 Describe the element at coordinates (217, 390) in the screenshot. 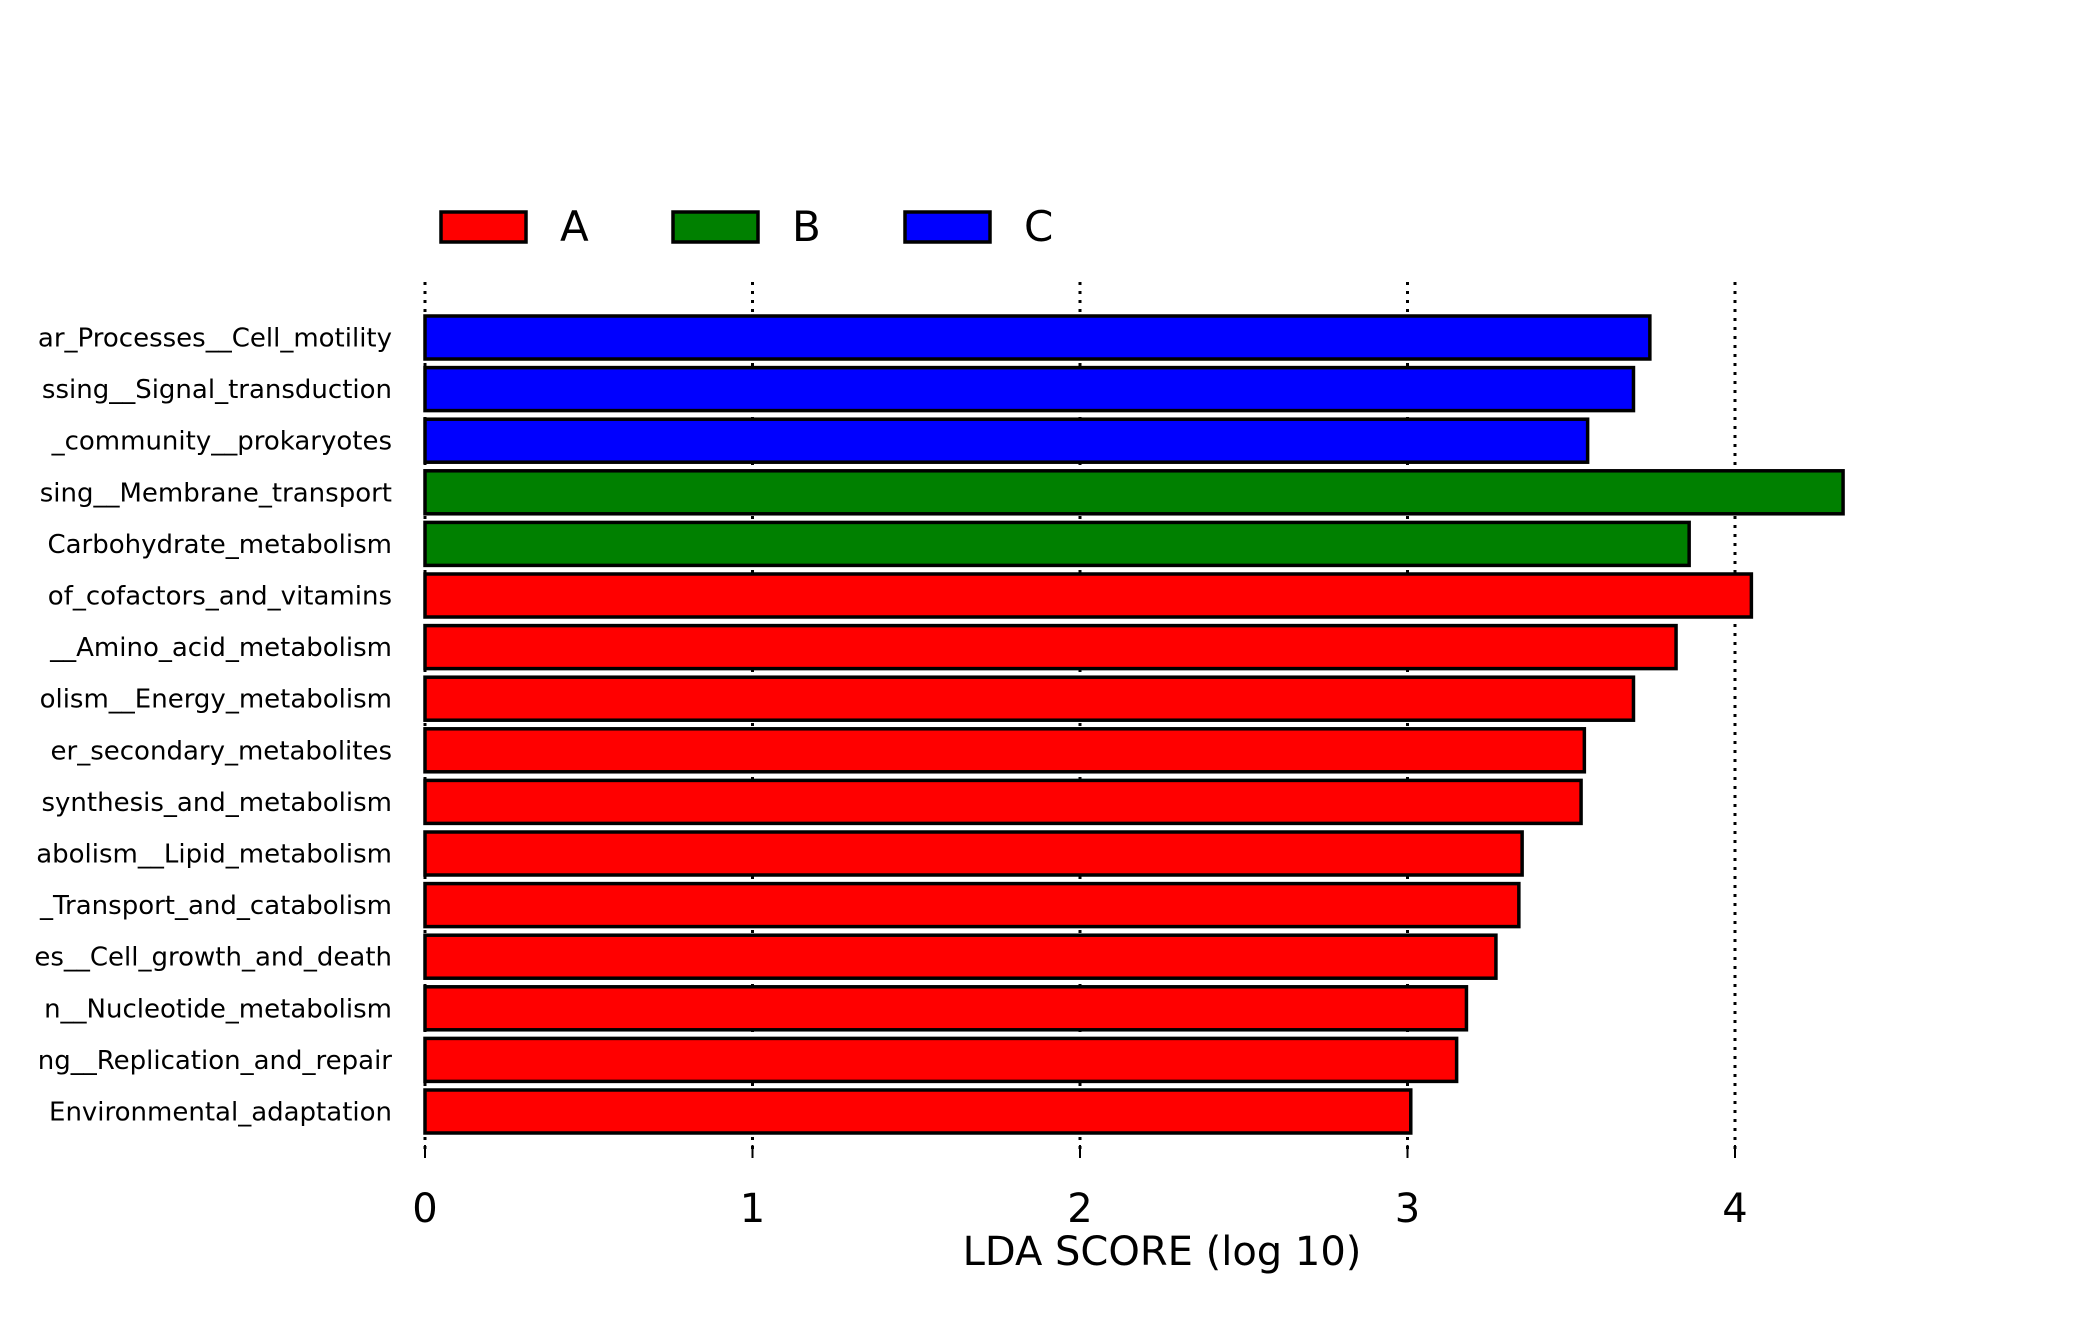

I see `category-label-2: ssing__Signal_transduction` at that location.